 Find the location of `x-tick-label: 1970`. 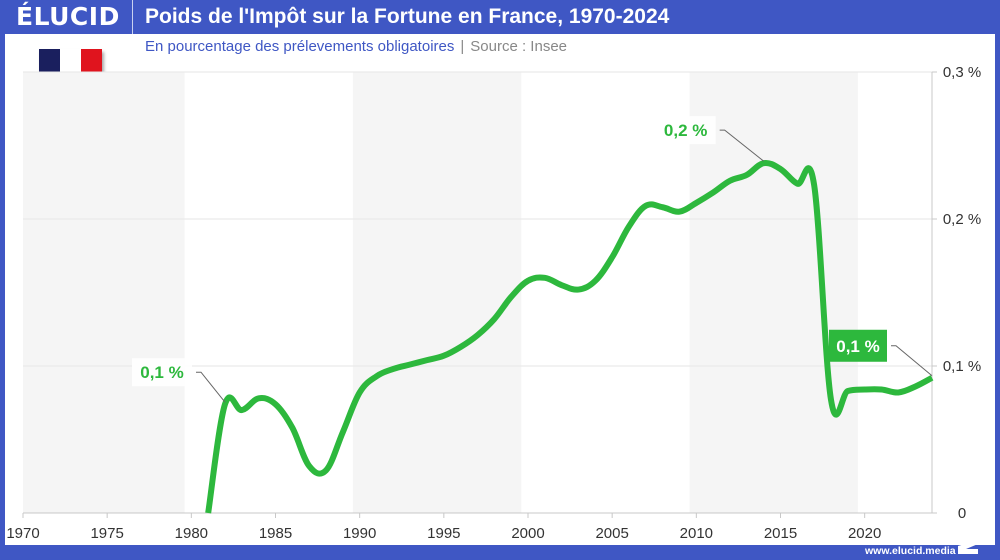

x-tick-label: 1970 is located at coordinates (22, 533).